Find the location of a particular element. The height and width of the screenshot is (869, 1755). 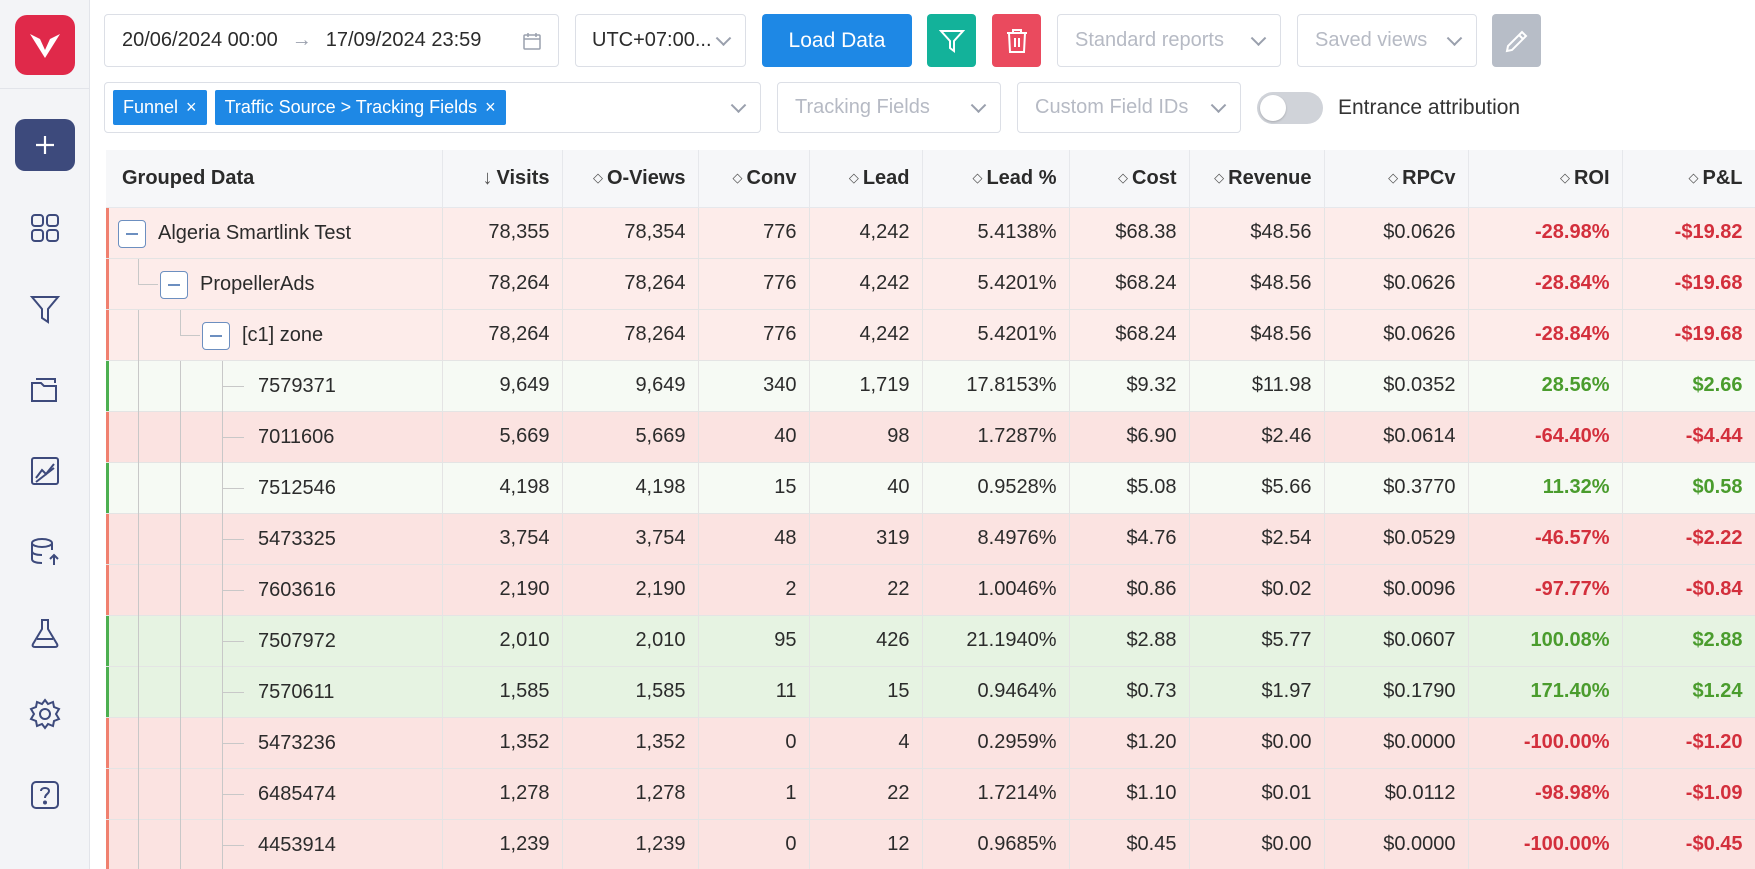

visits-cell: 9,649 is located at coordinates (502, 386).